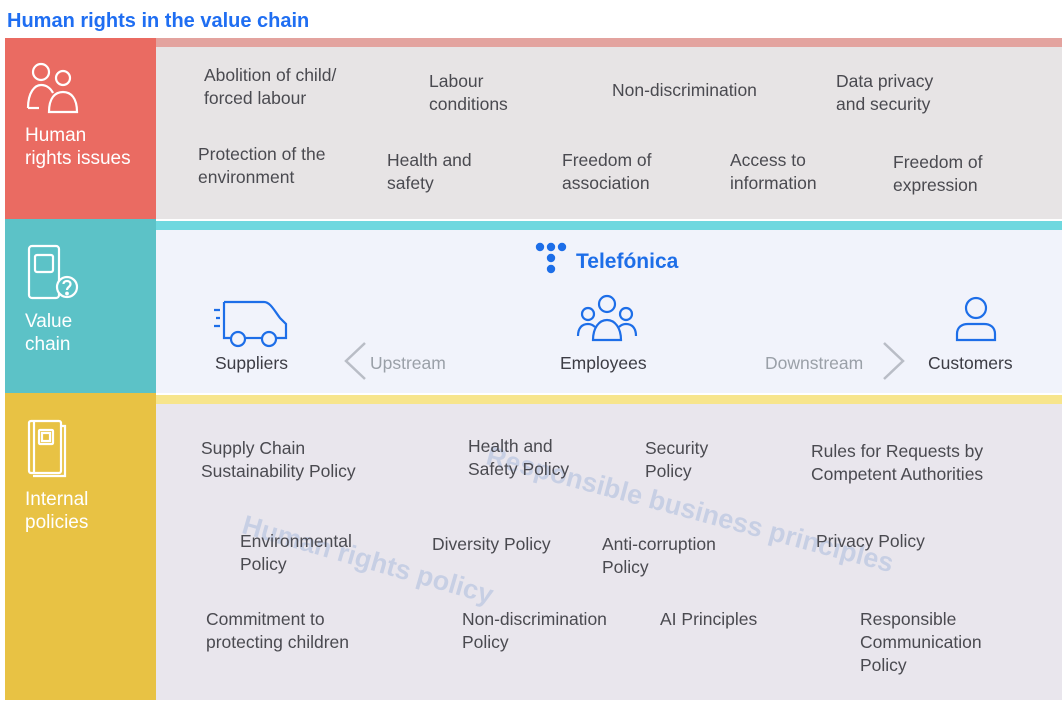 Image resolution: width=1062 pixels, height=702 pixels. What do you see at coordinates (814, 363) in the screenshot?
I see `downstream-label: Downstream` at bounding box center [814, 363].